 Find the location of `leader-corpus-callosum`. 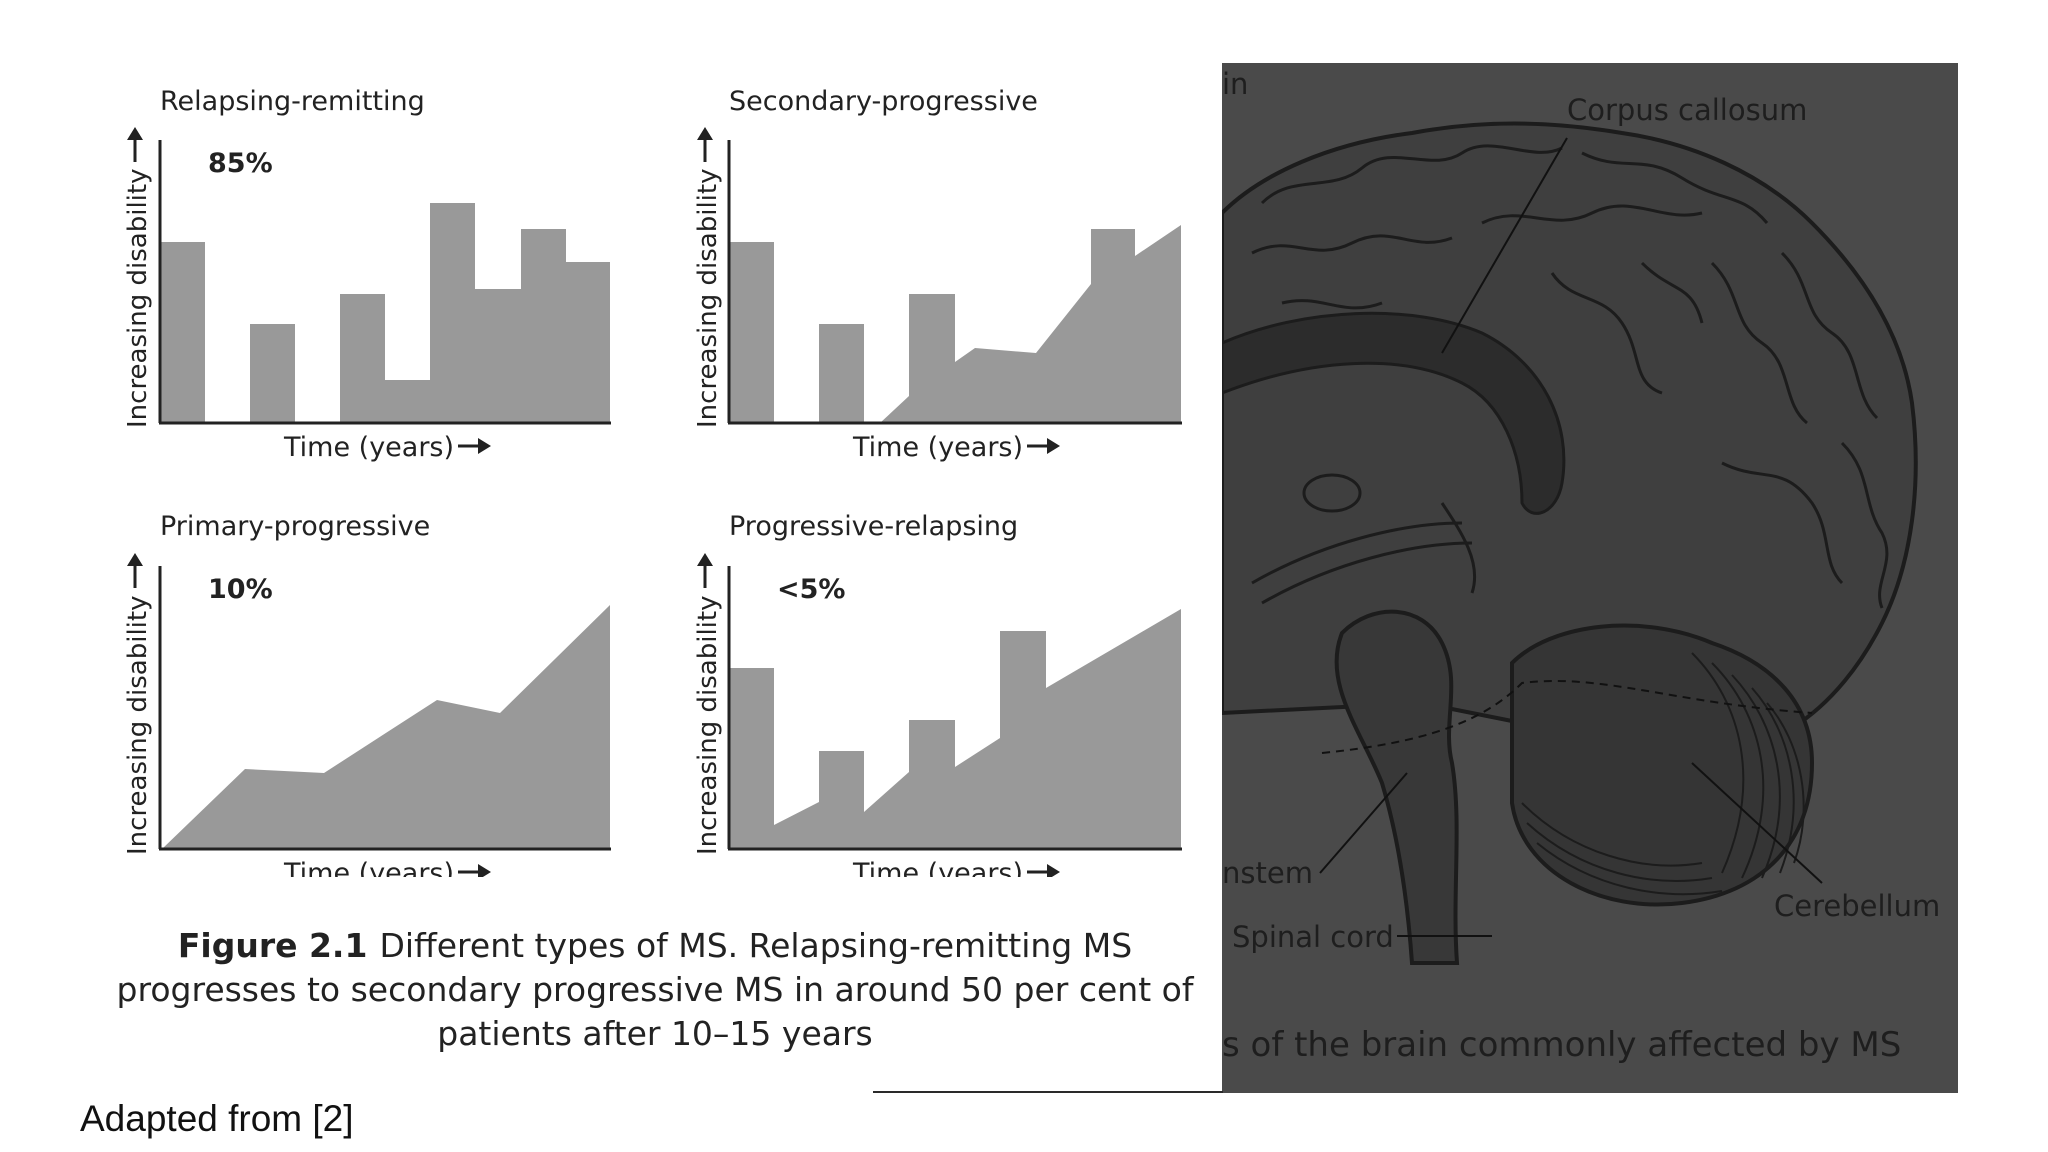

leader-corpus-callosum is located at coordinates (1504, 245).